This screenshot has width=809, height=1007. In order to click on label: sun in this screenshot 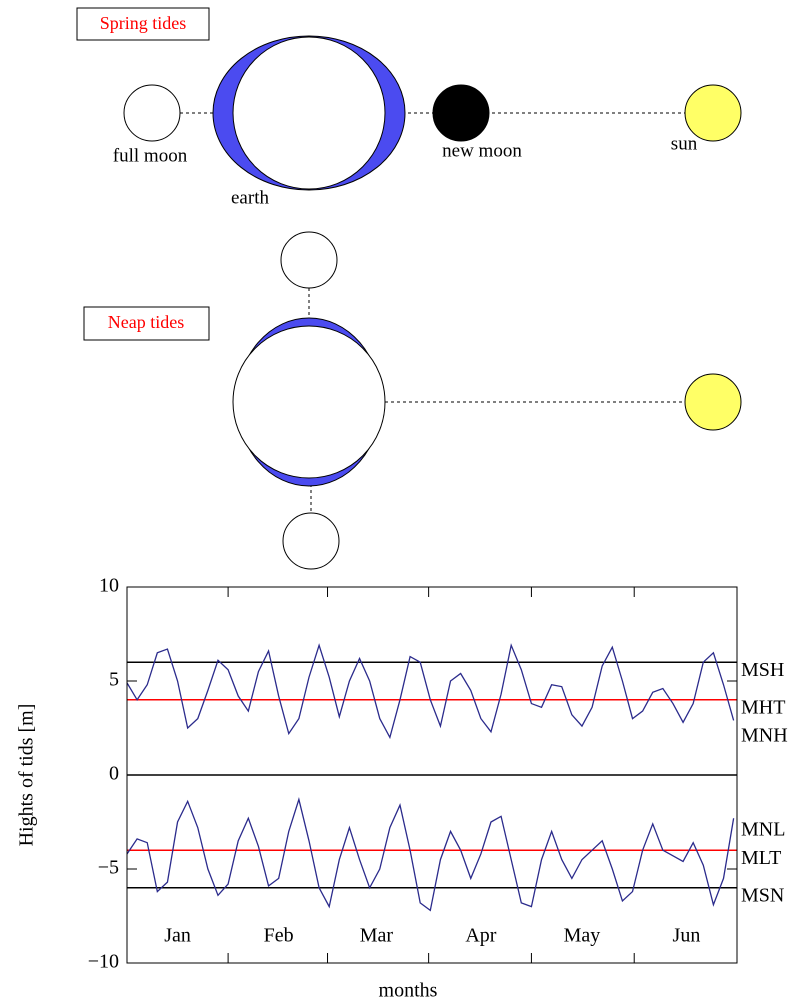, I will do `click(684, 143)`.